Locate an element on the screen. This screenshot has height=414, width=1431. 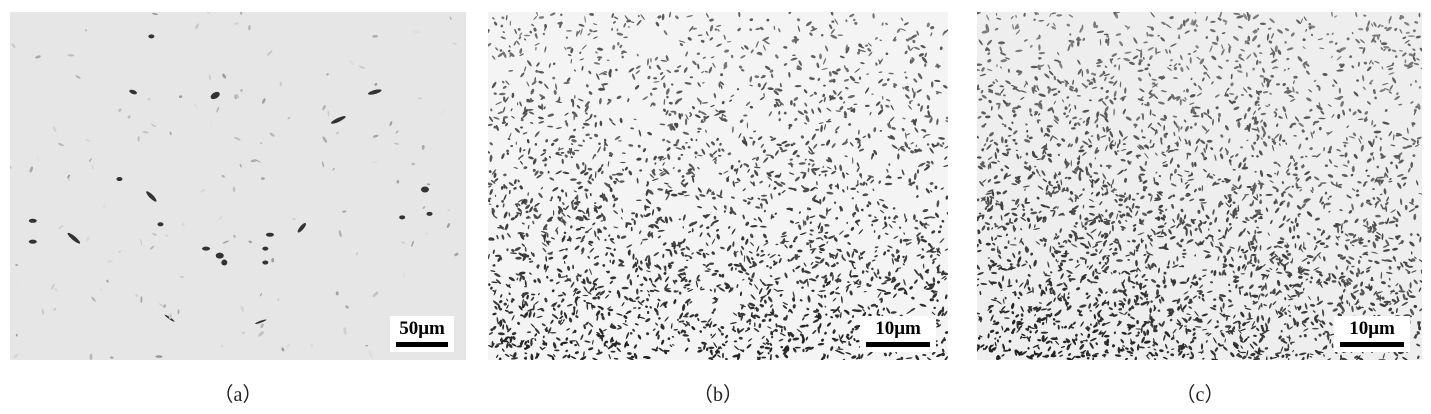
scale-bar-c: 10μm is located at coordinates (1372, 334).